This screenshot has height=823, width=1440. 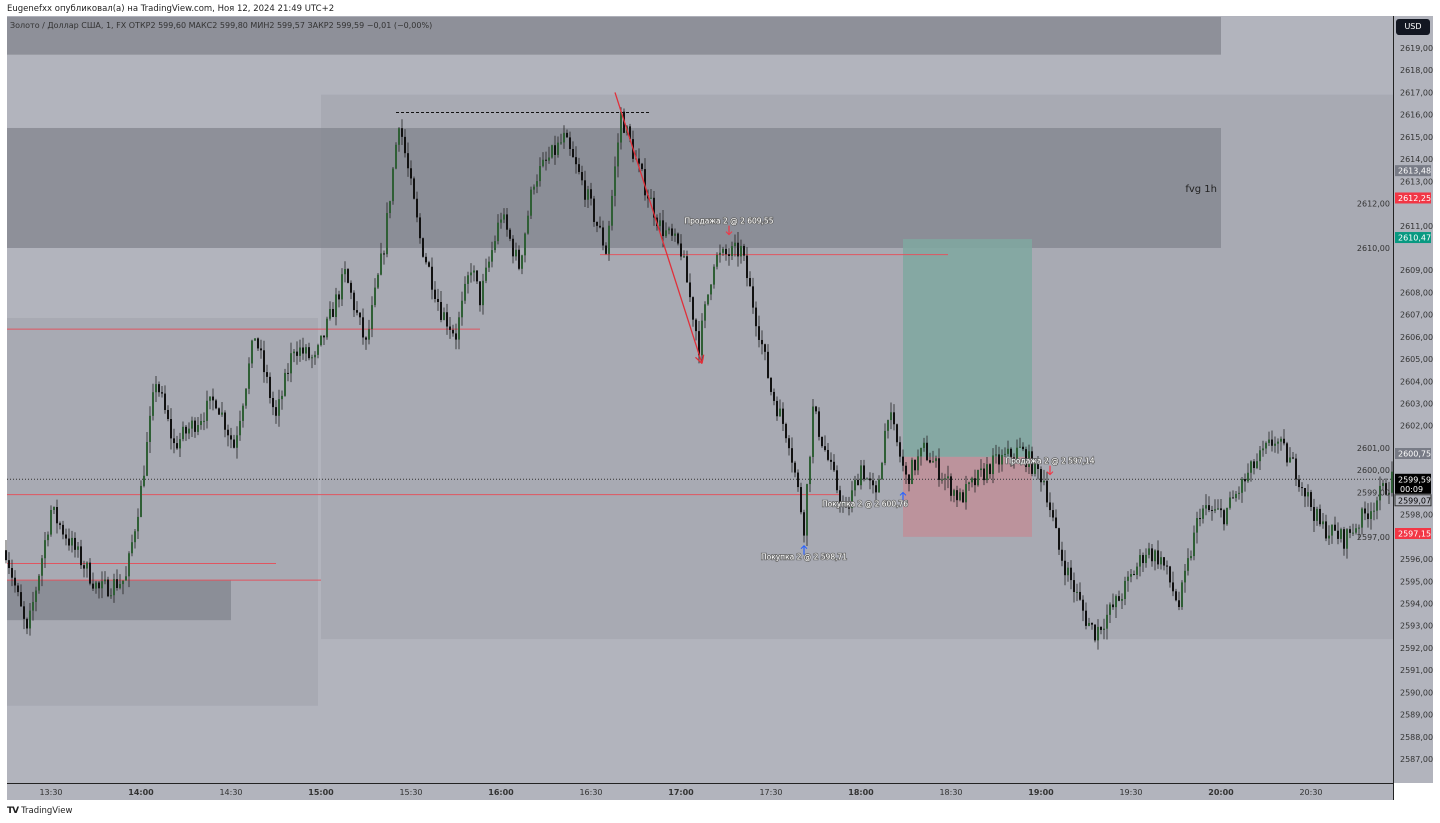 I want to click on price-tick: 2590,00, so click(x=1416, y=692).